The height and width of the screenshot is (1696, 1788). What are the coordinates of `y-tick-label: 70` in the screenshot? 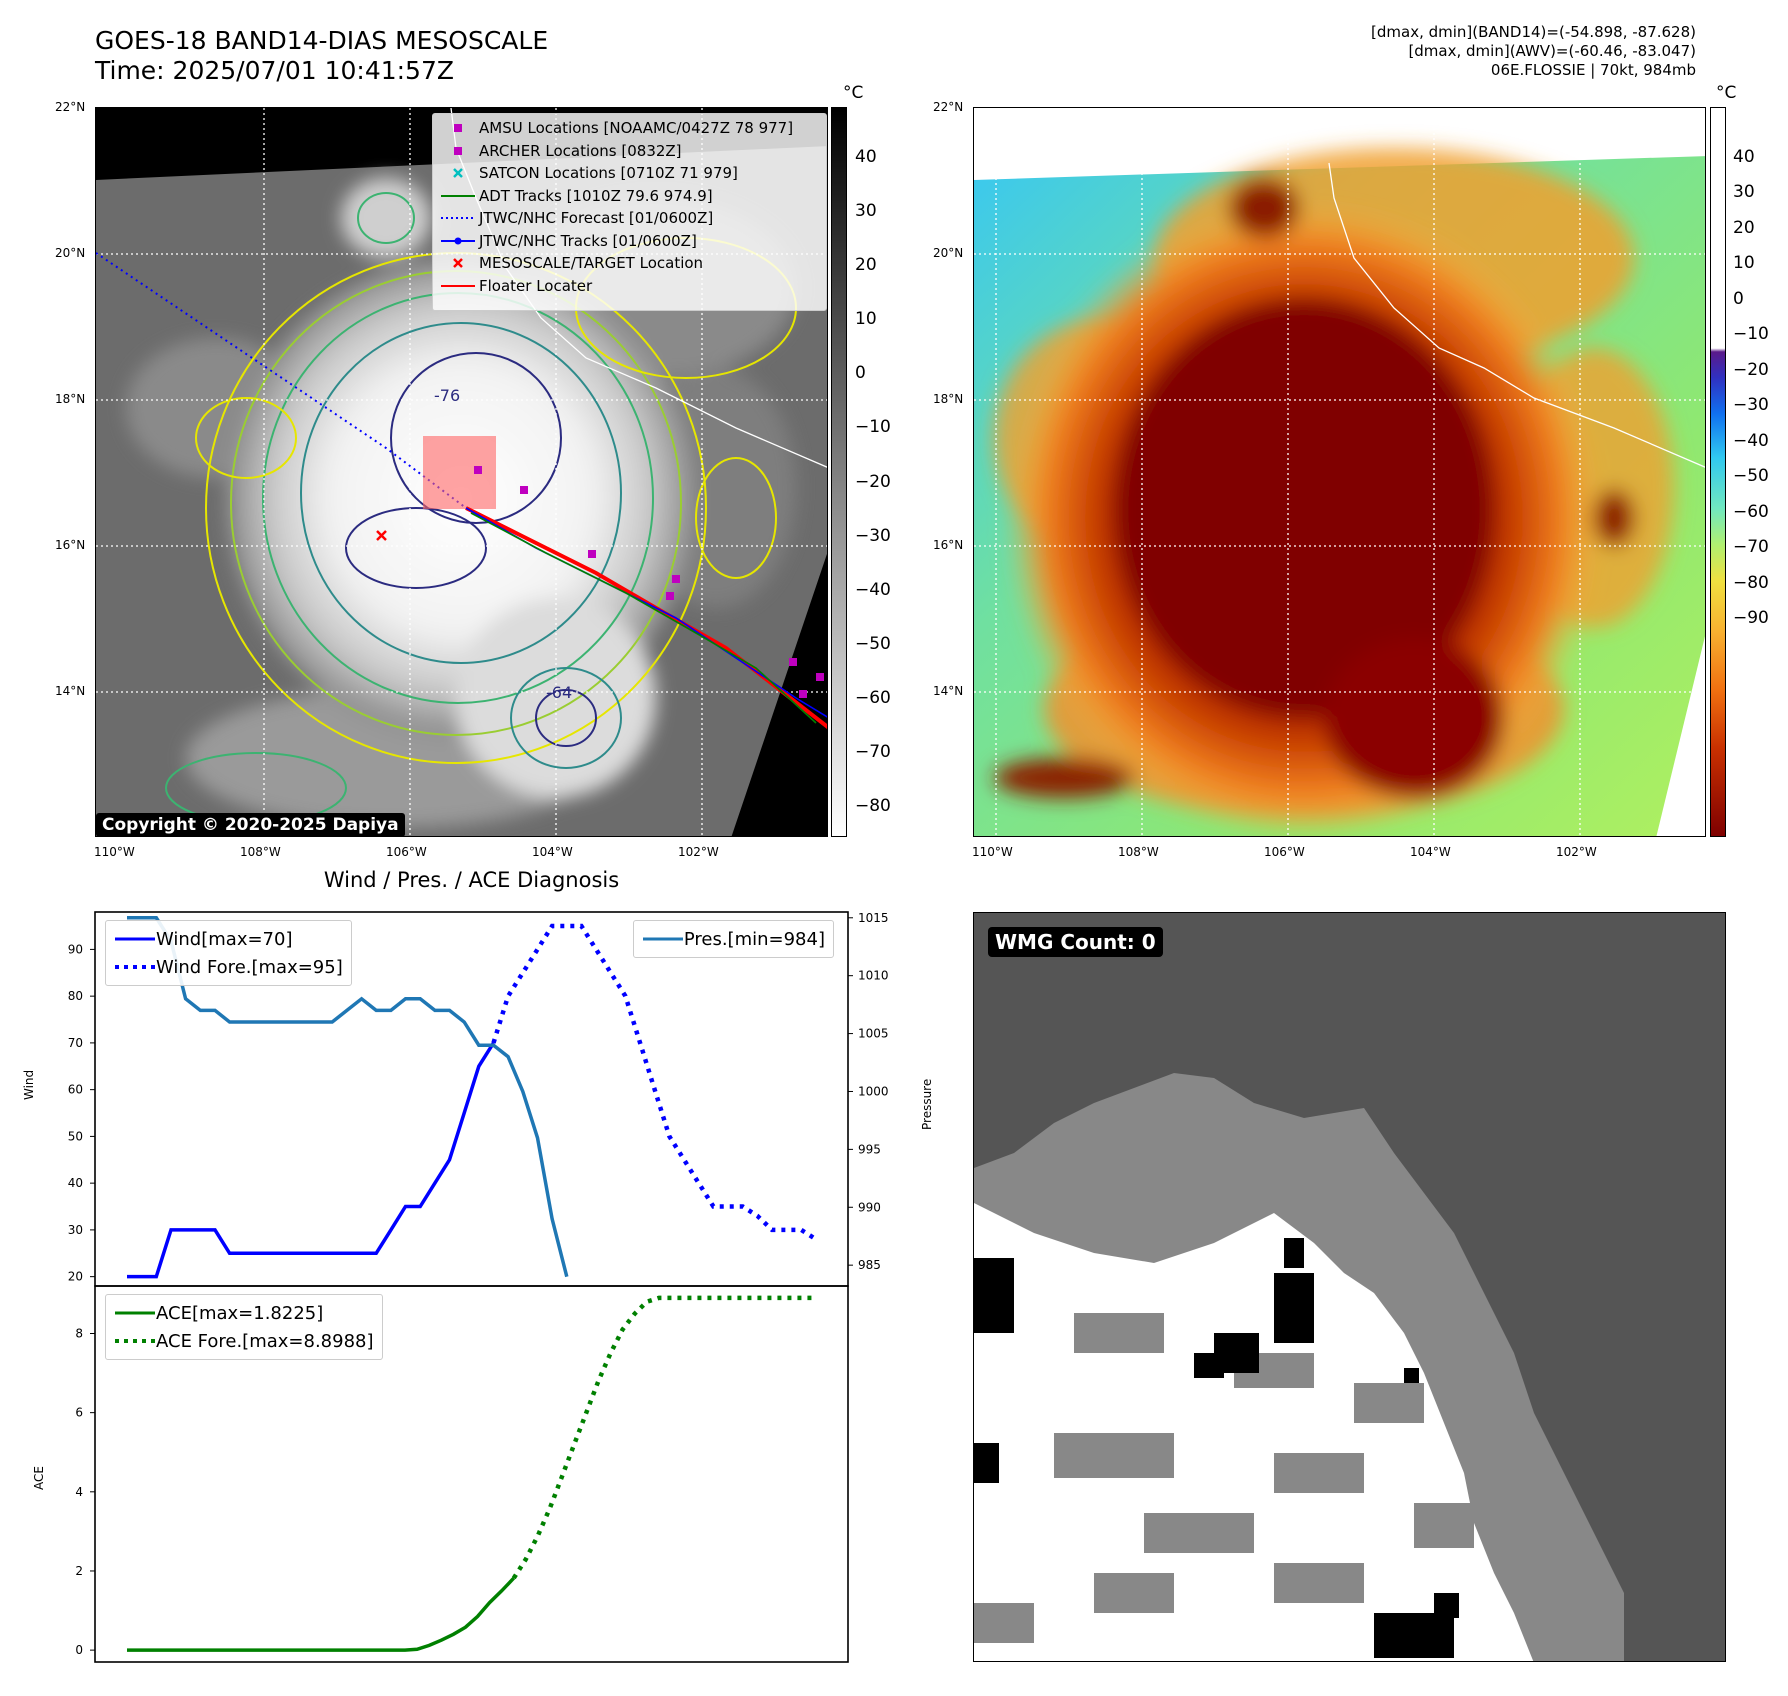 It's located at (75, 1043).